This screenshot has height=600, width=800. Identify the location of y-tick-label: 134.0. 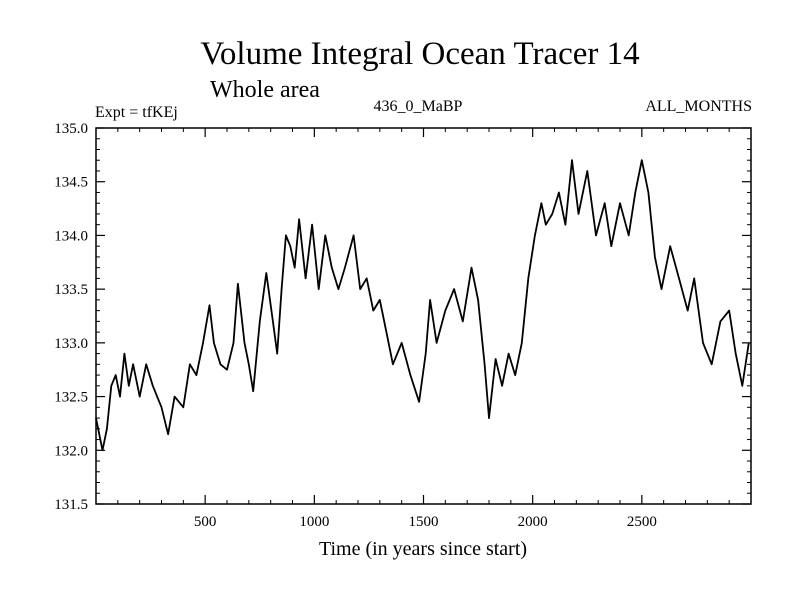
(71, 236).